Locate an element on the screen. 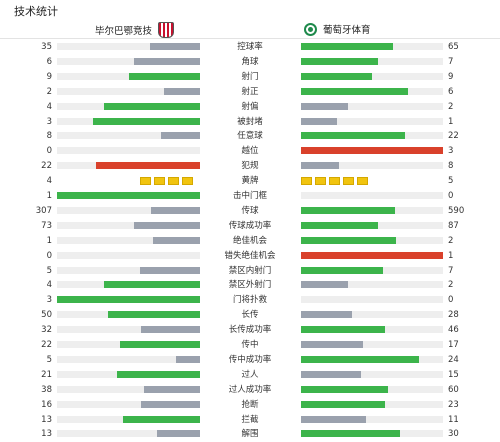 This screenshot has width=500, height=442. stat-label: 过人 is located at coordinates (250, 374).